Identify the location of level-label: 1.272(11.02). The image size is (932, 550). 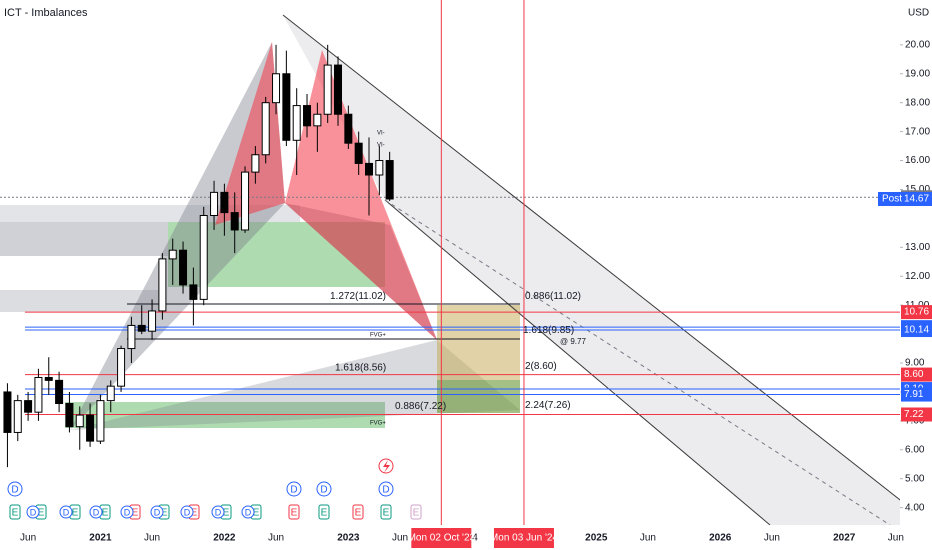
(358, 296).